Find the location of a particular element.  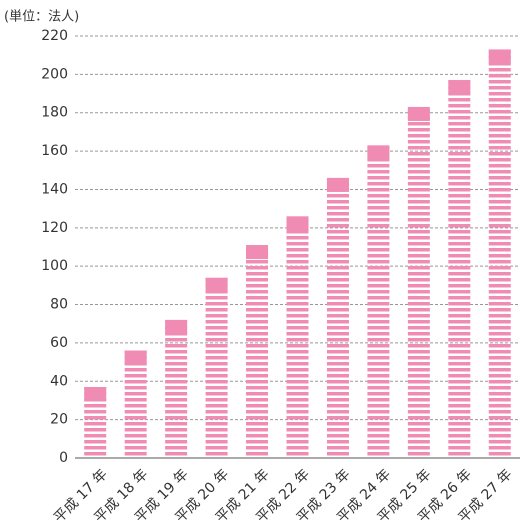

y-tick-label: 200 is located at coordinates (54, 74).